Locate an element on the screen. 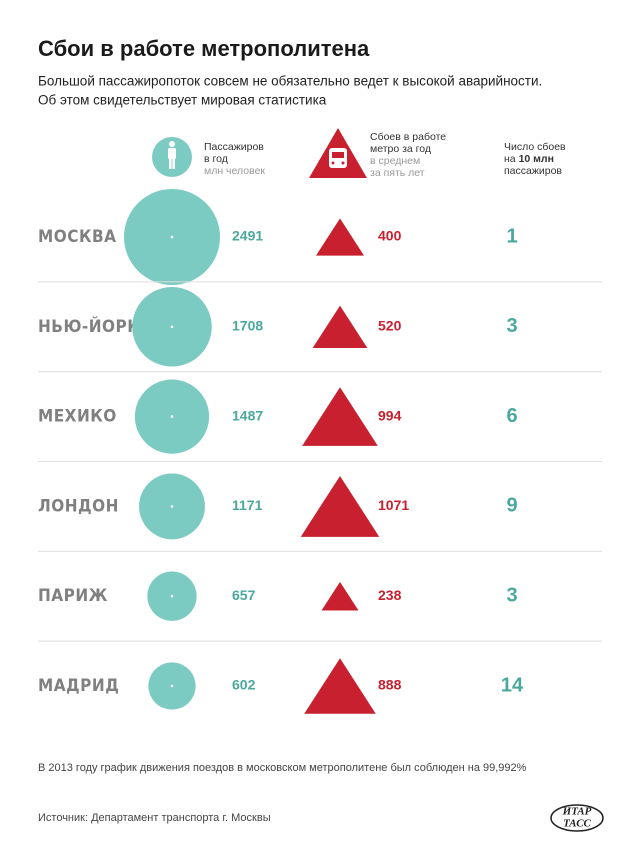 The width and height of the screenshot is (640, 848). city-label: МЕХИКО is located at coordinates (77, 417).